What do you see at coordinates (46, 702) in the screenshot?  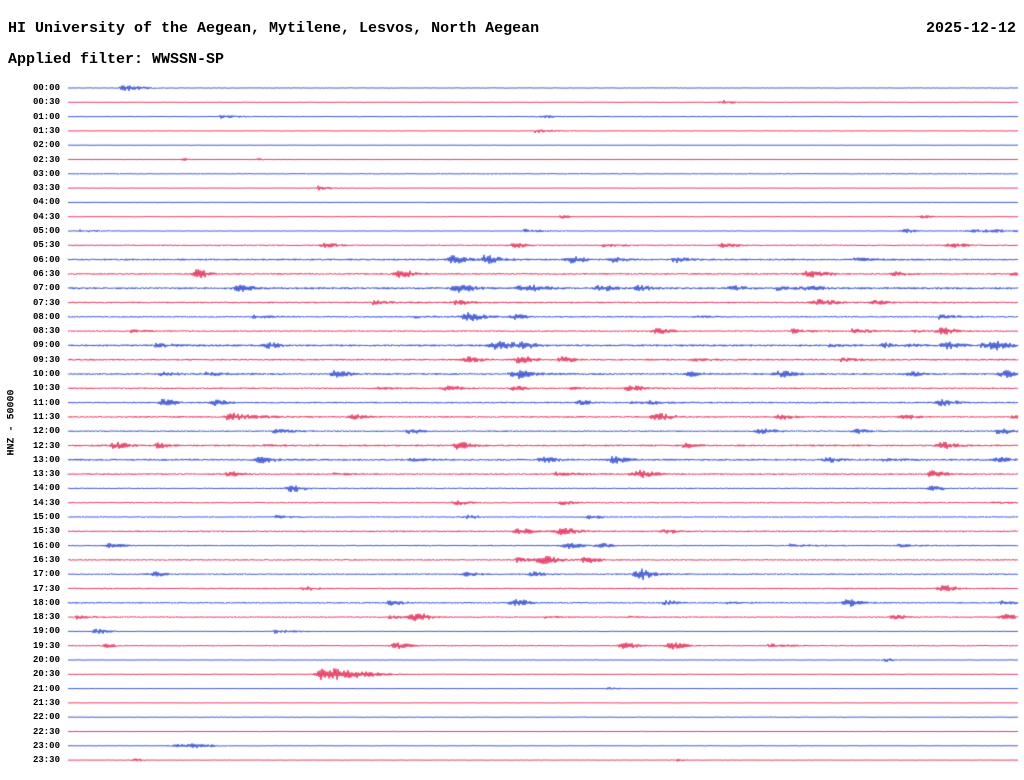 I see `time-label: 21:30` at bounding box center [46, 702].